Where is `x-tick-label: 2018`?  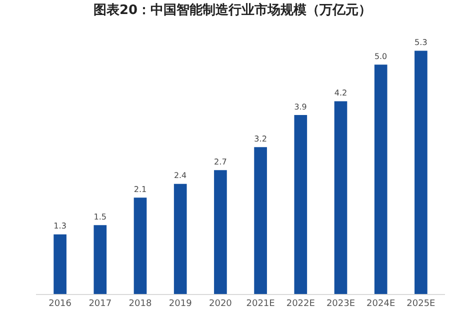 x-tick-label: 2018 is located at coordinates (140, 303).